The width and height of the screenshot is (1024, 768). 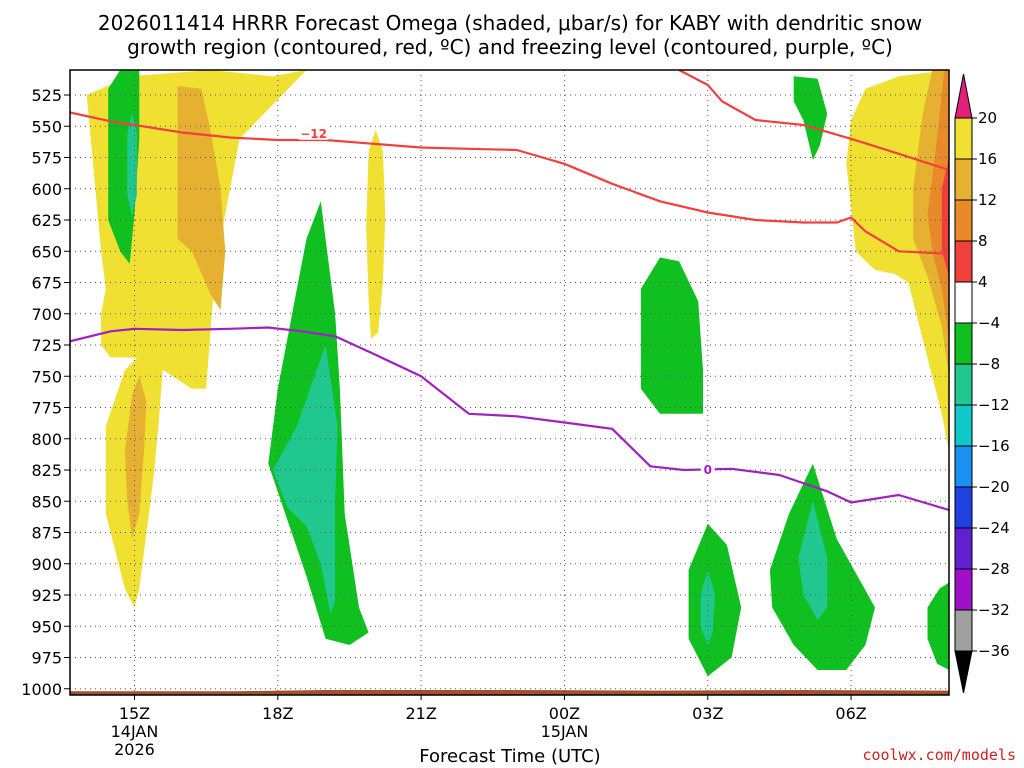 I want to click on colorbar-label-11: −28, so click(x=994, y=569).